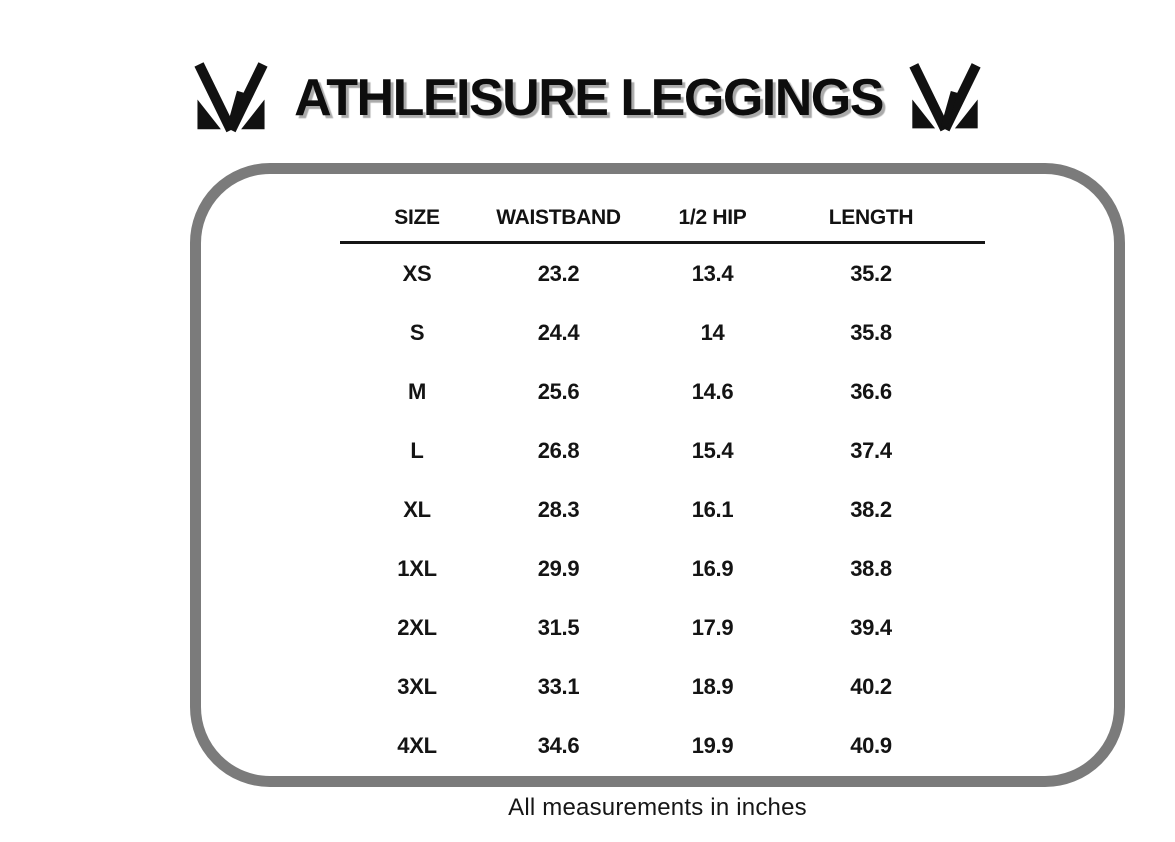 The width and height of the screenshot is (1175, 842). What do you see at coordinates (712, 745) in the screenshot?
I see `half-hip-value: 19.9` at bounding box center [712, 745].